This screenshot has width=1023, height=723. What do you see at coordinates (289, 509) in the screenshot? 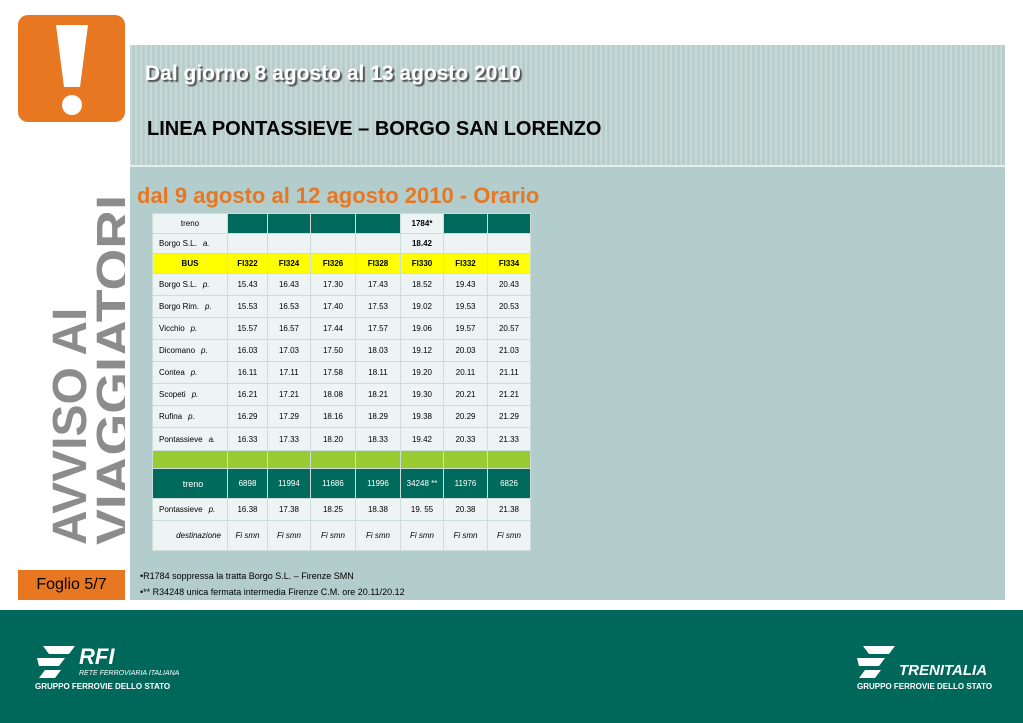
I see `table-cell: 17.38` at bounding box center [289, 509].